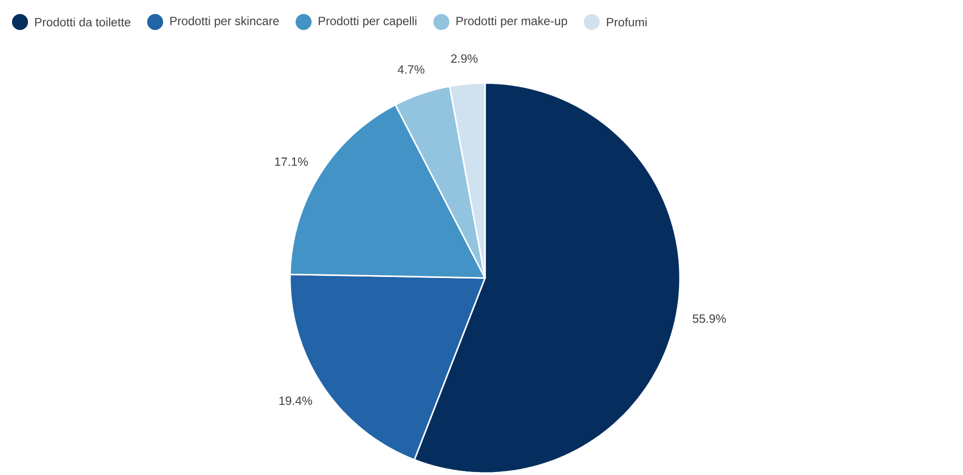  What do you see at coordinates (464, 58) in the screenshot?
I see `data-label: 2.9%` at bounding box center [464, 58].